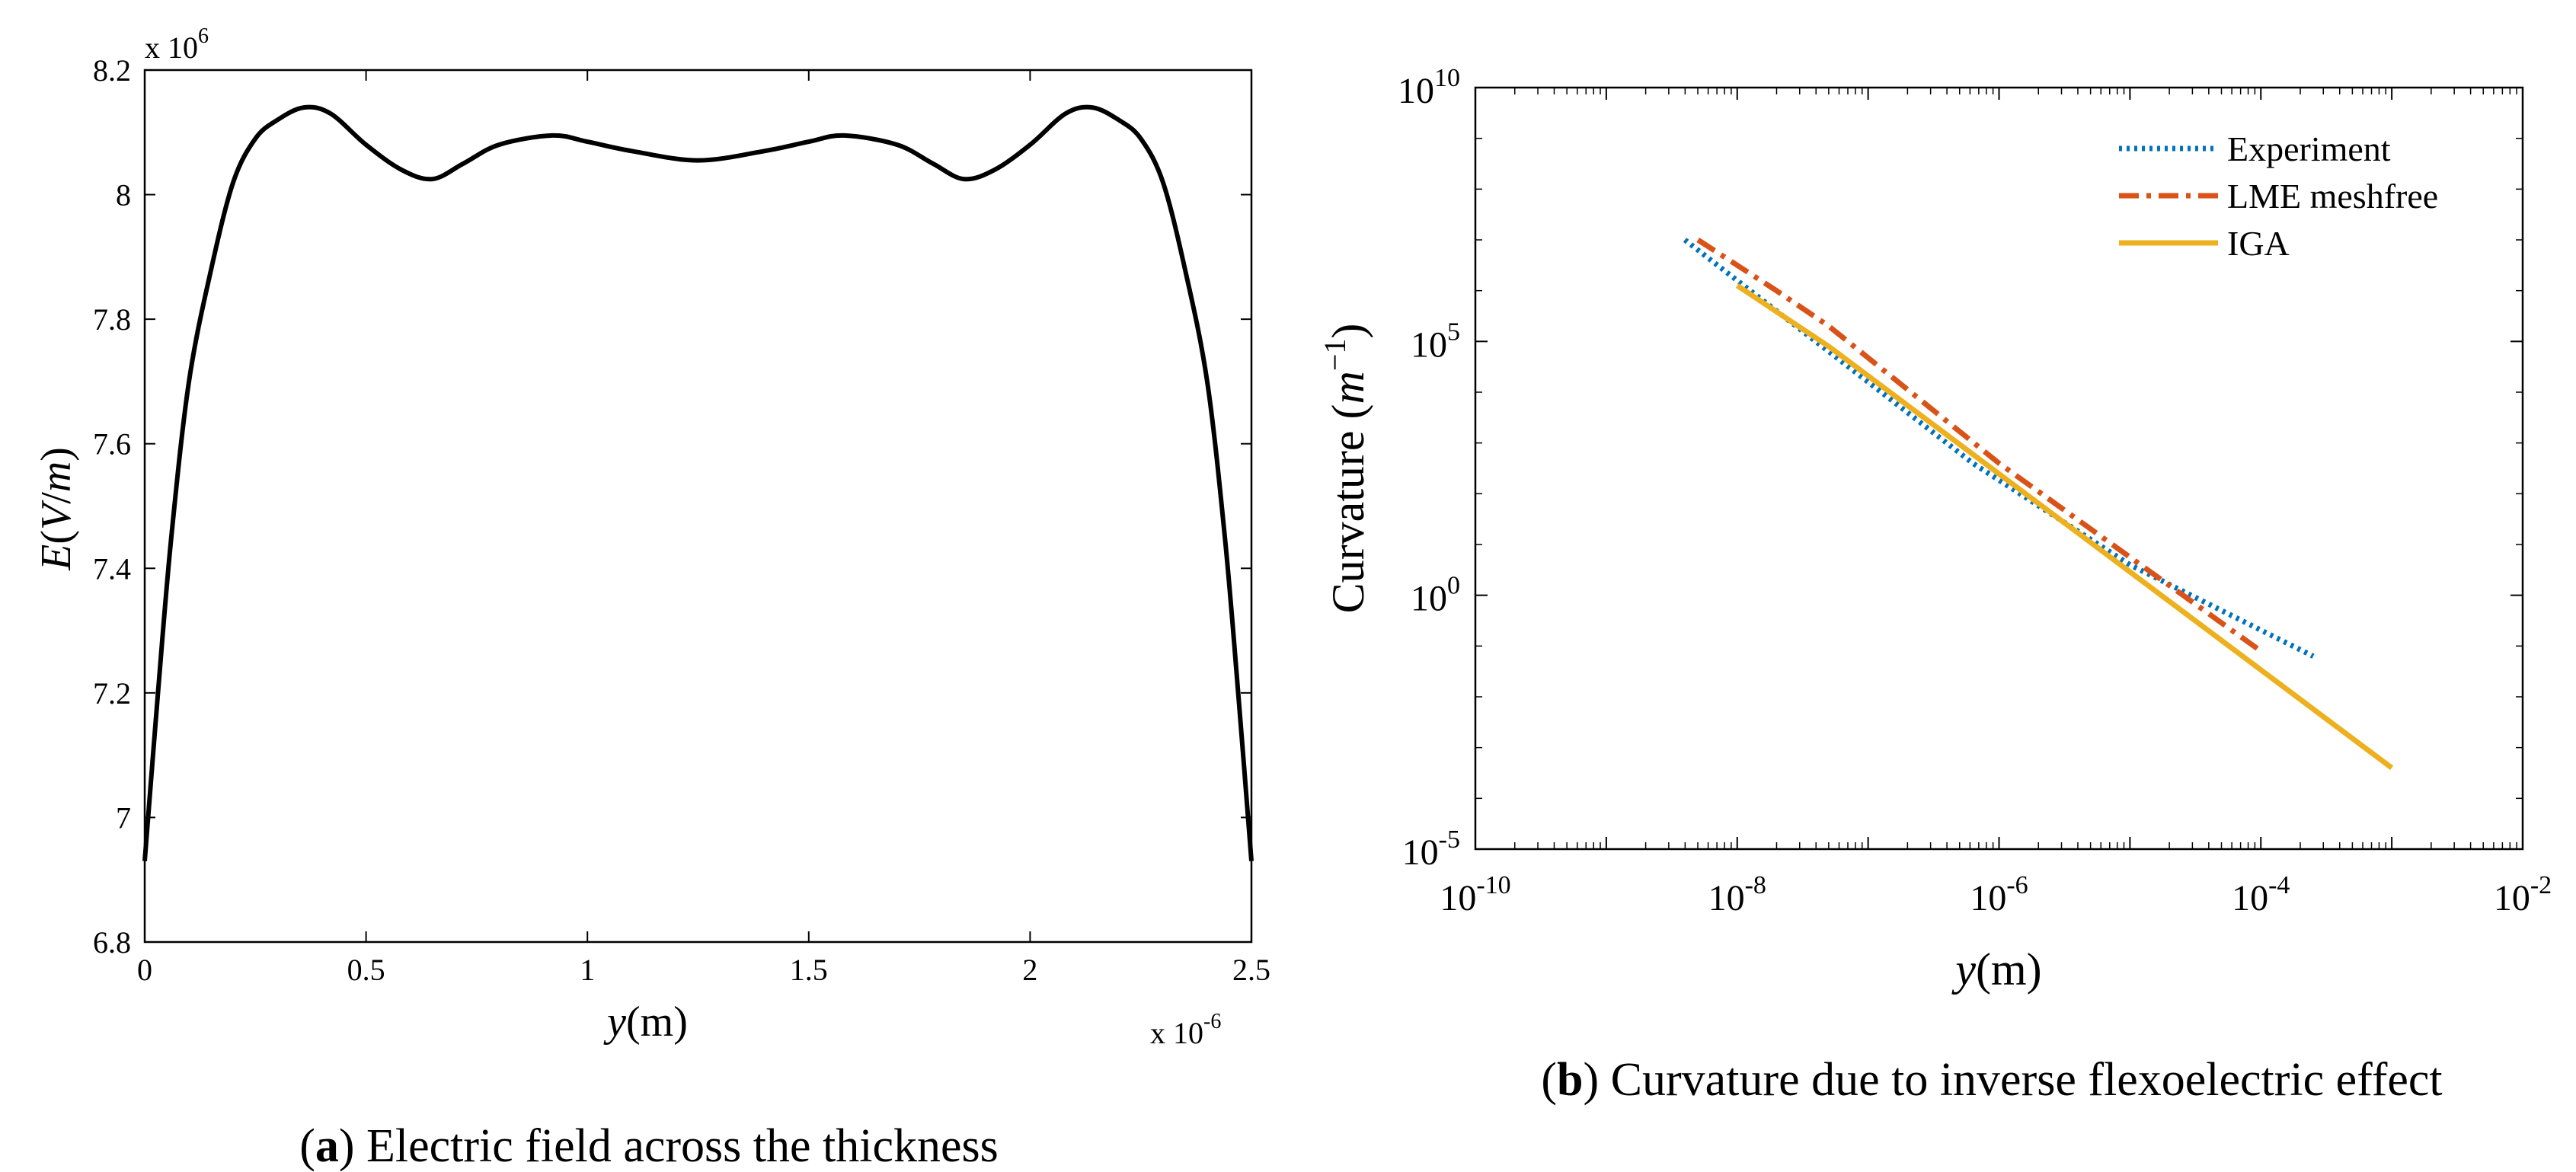  What do you see at coordinates (649, 1146) in the screenshot?
I see `panel-a-caption: (a) Electric field across the thickness` at bounding box center [649, 1146].